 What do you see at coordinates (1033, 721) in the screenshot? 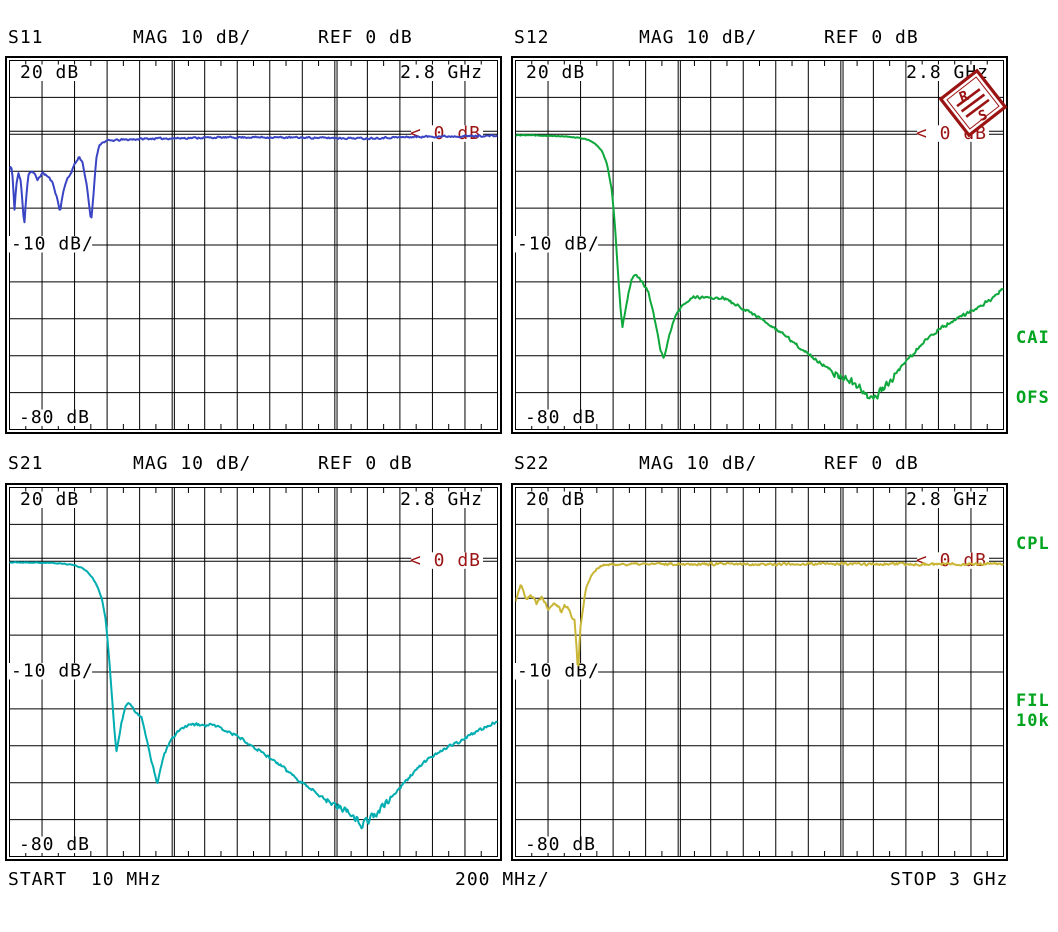
I see `status-if-bandwidth: 10k` at bounding box center [1033, 721].